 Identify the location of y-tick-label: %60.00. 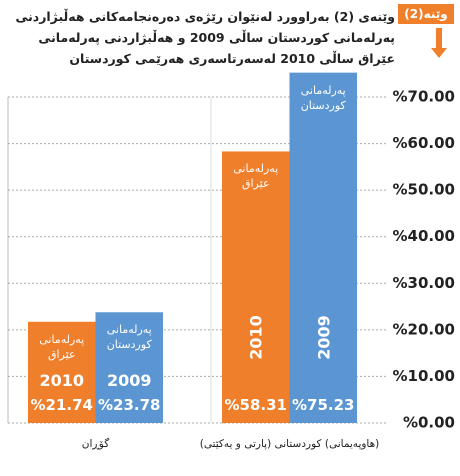
(424, 143).